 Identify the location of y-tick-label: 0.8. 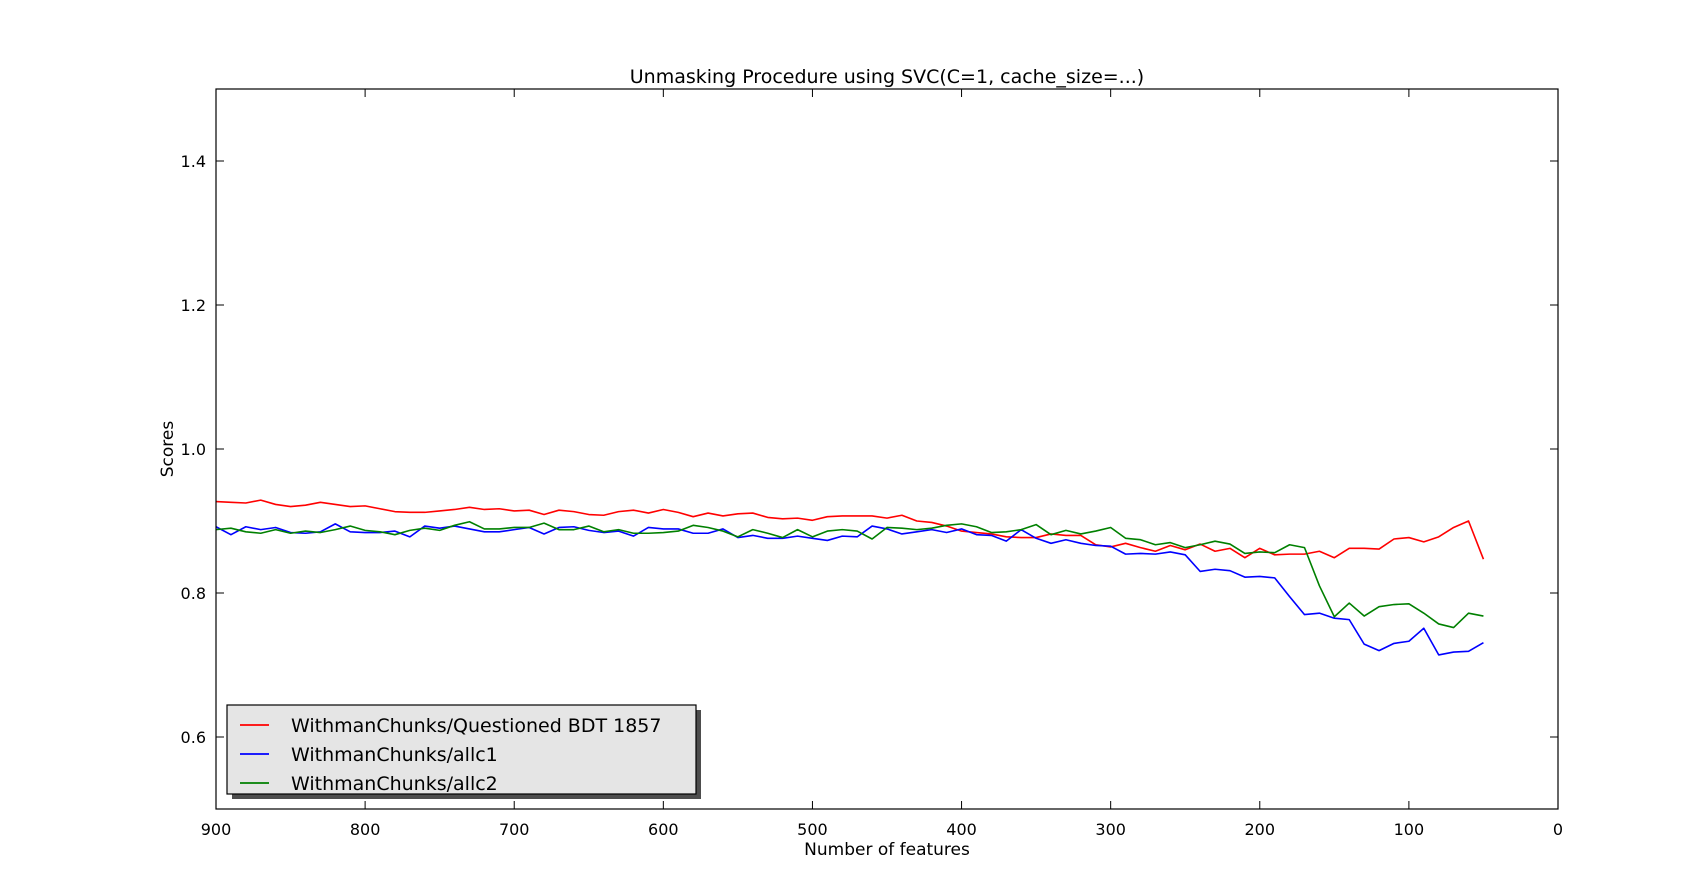
(193, 593).